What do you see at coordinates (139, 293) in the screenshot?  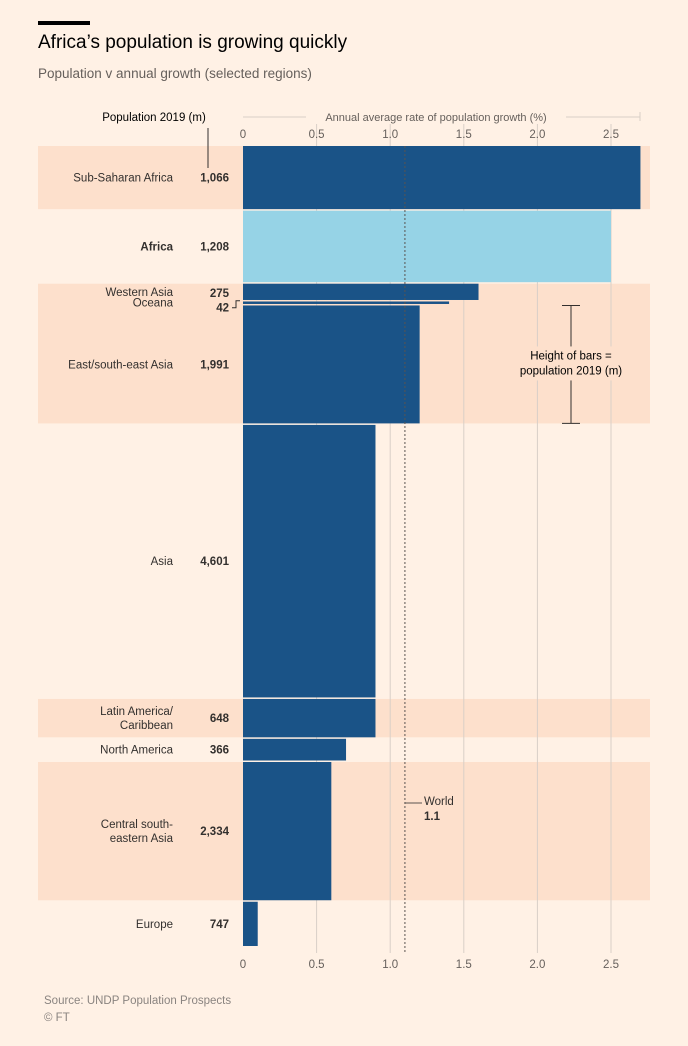 I see `category-label-western-asia: Western Asia` at bounding box center [139, 293].